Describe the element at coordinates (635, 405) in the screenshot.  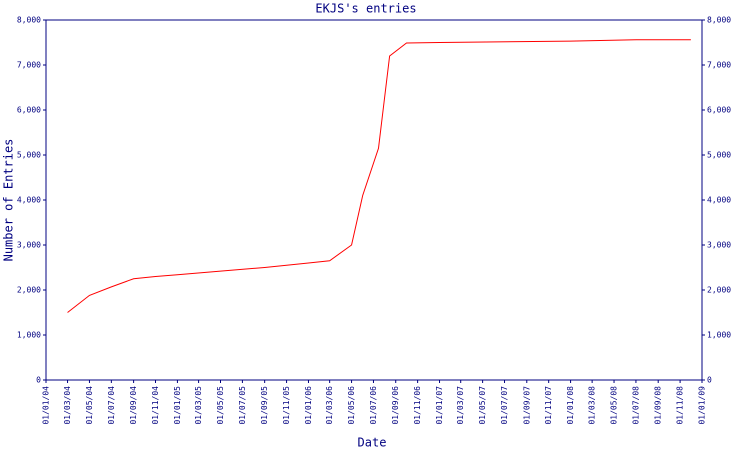
I see `x-tick-label: 01/07/08` at that location.